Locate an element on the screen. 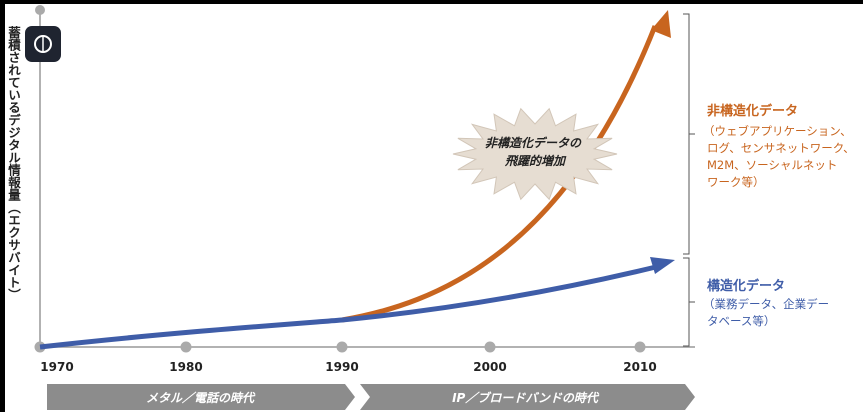 This screenshot has height=412, width=863. period-label: IP／ブロードバンドの時代 is located at coordinates (526, 398).